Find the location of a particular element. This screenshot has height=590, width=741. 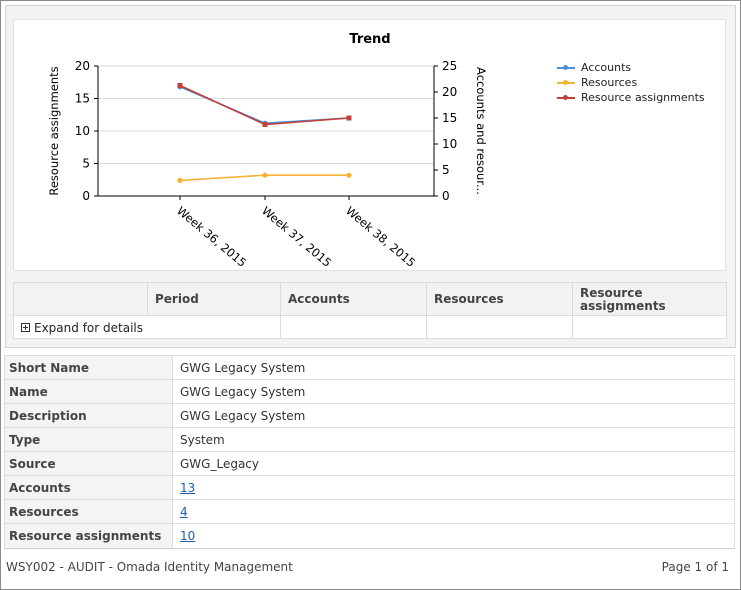

details-label: Short Name is located at coordinates (89, 367).